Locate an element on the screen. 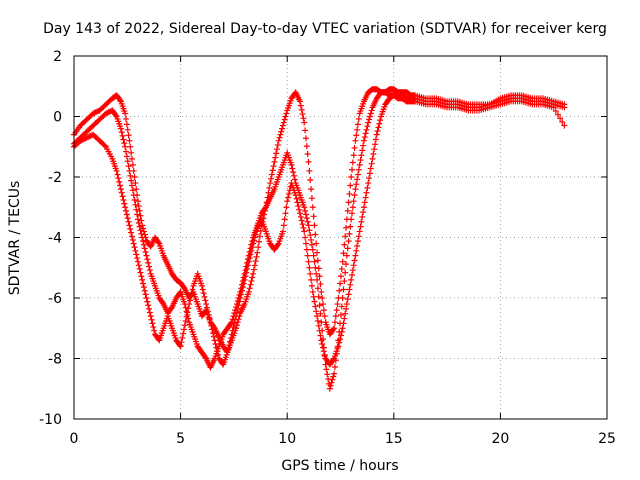 This screenshot has width=640, height=480. y-tick-label: 0 is located at coordinates (57, 118).